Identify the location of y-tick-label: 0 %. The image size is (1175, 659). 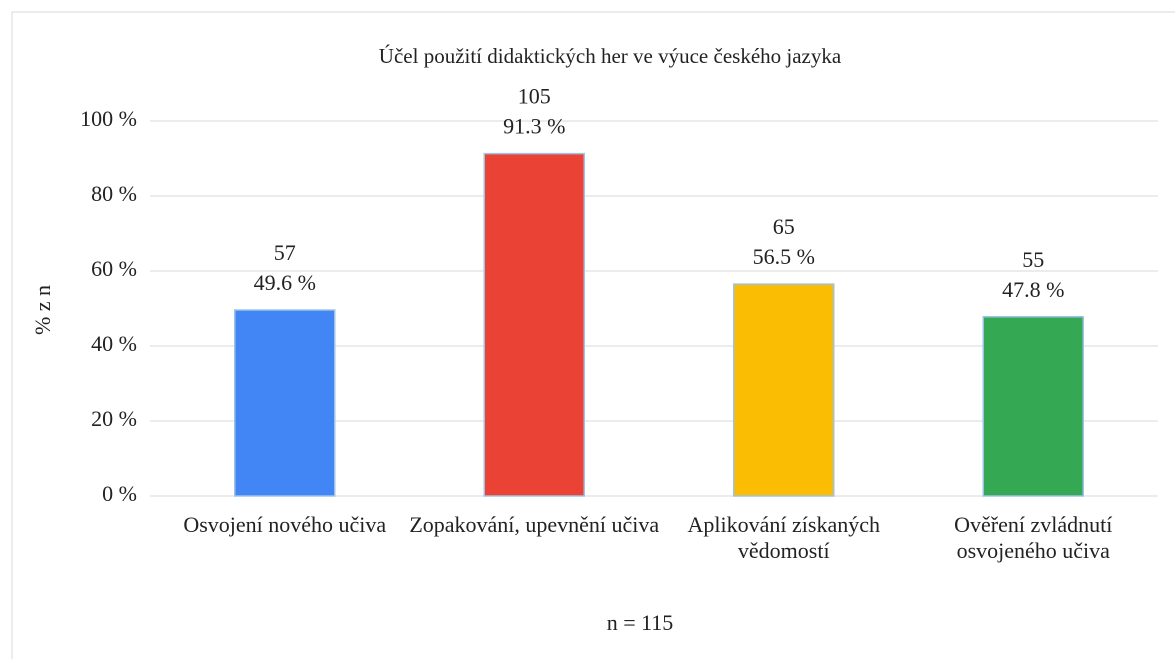
(119, 493).